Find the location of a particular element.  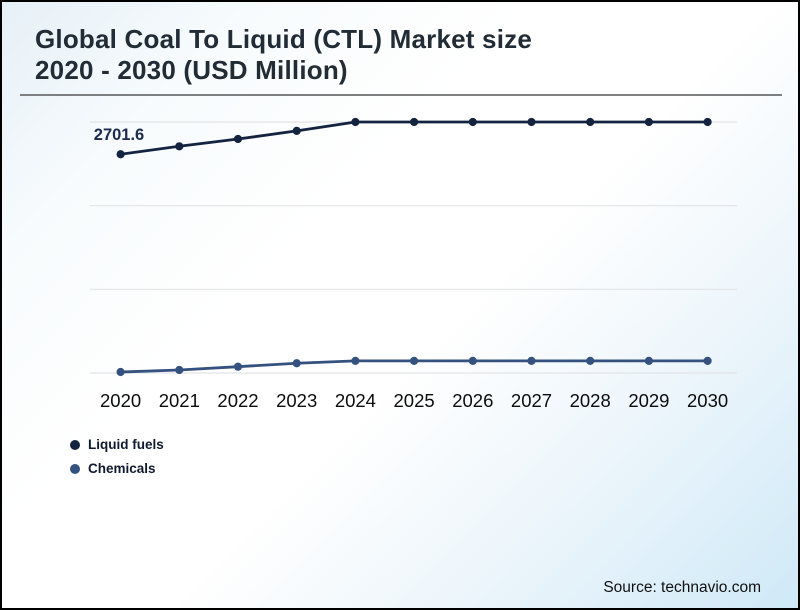

data-point-liquid-fuels-2024 is located at coordinates (355, 122).